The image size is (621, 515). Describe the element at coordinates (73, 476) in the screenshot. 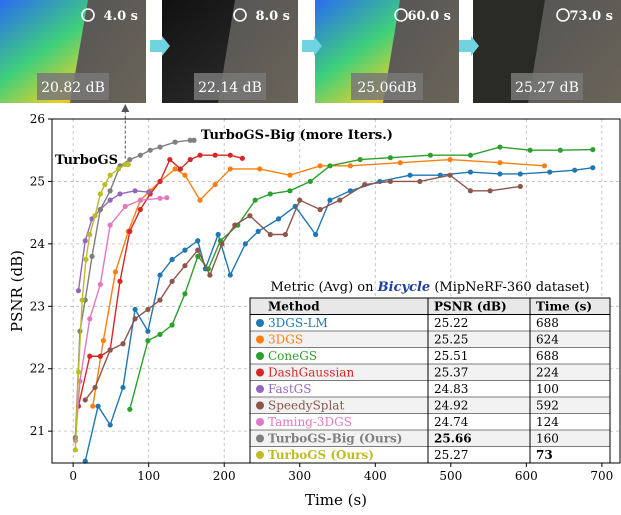

I see `x-tick-label: 0` at that location.